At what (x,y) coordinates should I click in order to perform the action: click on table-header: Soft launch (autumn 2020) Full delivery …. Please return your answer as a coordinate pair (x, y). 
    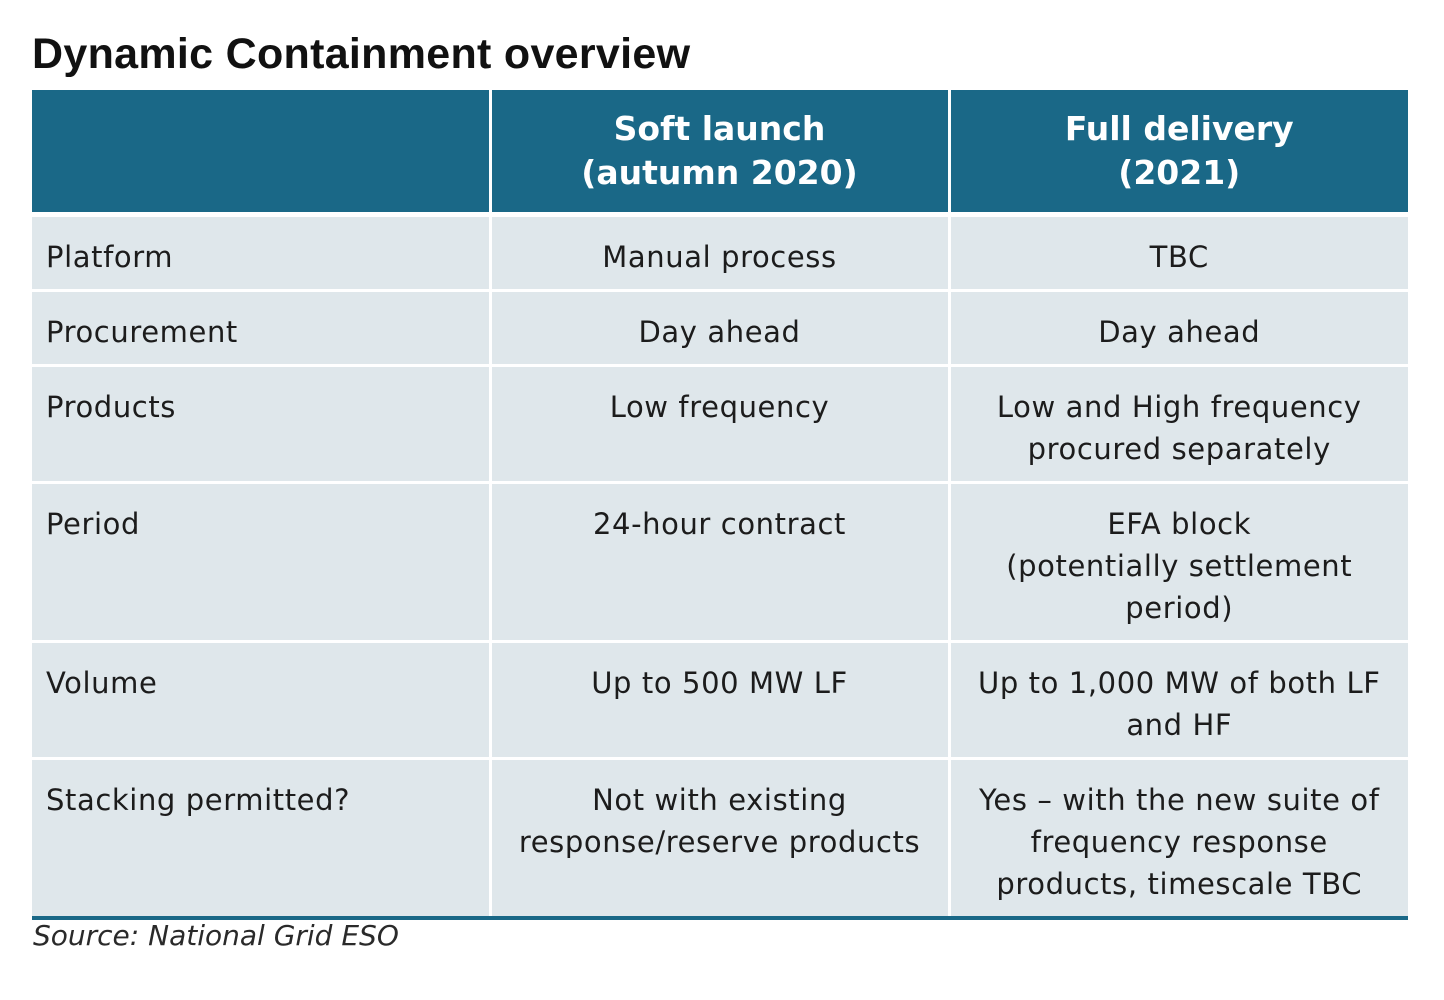
    Looking at the image, I should click on (720, 153).